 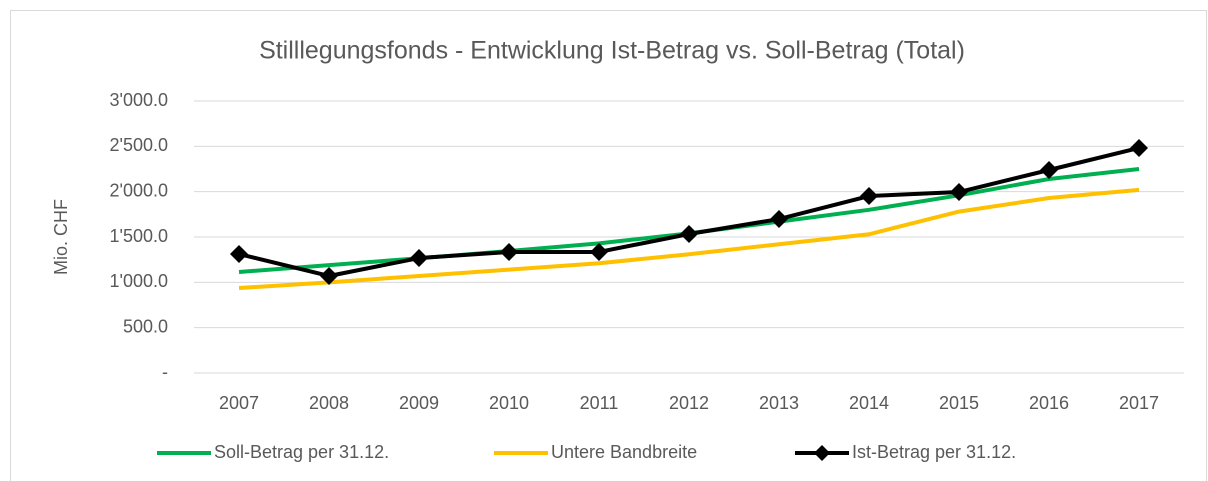 What do you see at coordinates (419, 403) in the screenshot?
I see `x-tick-label: 2009` at bounding box center [419, 403].